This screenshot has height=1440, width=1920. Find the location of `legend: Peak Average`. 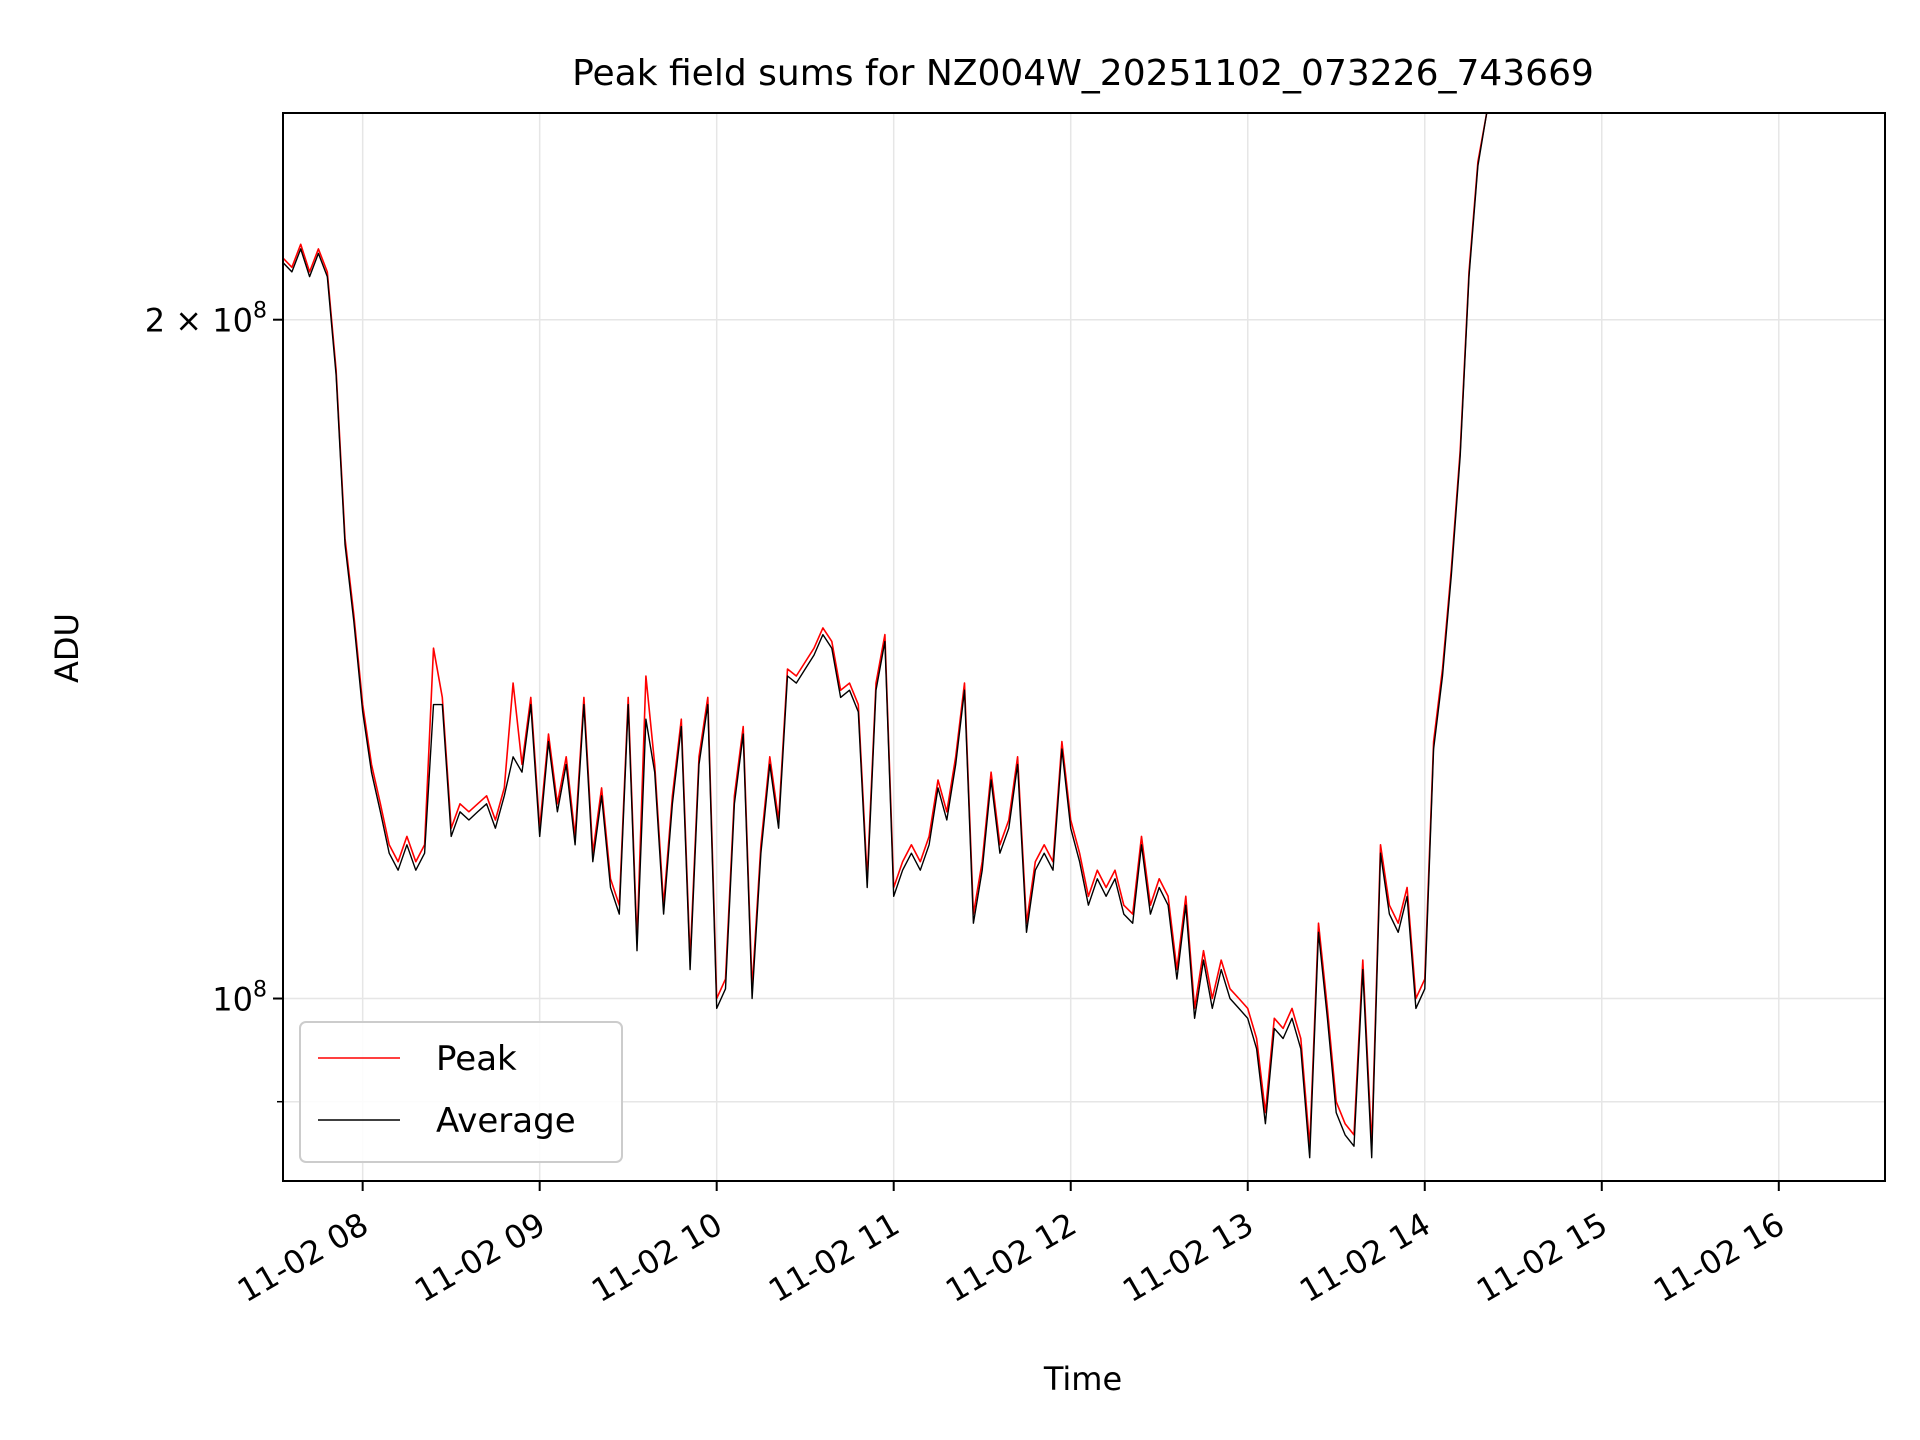

legend: Peak Average is located at coordinates (461, 1092).